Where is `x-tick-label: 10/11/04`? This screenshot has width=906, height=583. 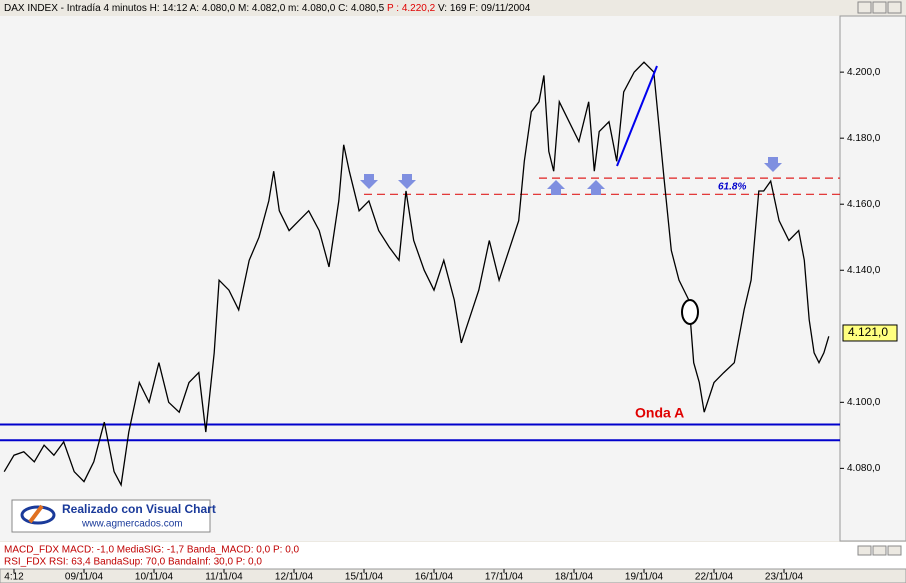 x-tick-label: 10/11/04 is located at coordinates (154, 577).